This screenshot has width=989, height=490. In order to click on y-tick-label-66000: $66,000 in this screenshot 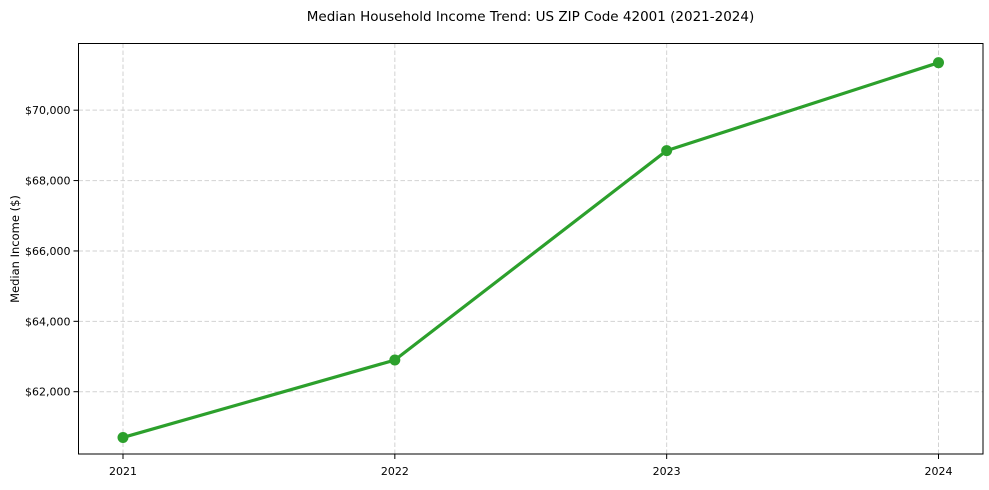, I will do `click(48, 251)`.